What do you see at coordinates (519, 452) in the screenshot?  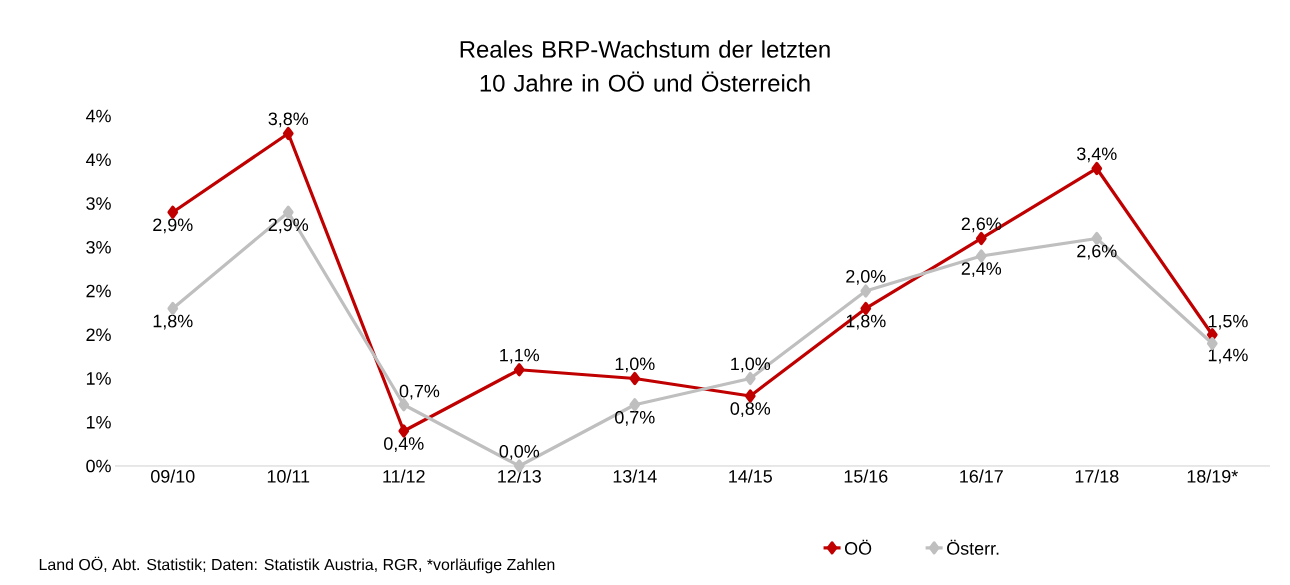 I see `data-label: 0,0%` at bounding box center [519, 452].